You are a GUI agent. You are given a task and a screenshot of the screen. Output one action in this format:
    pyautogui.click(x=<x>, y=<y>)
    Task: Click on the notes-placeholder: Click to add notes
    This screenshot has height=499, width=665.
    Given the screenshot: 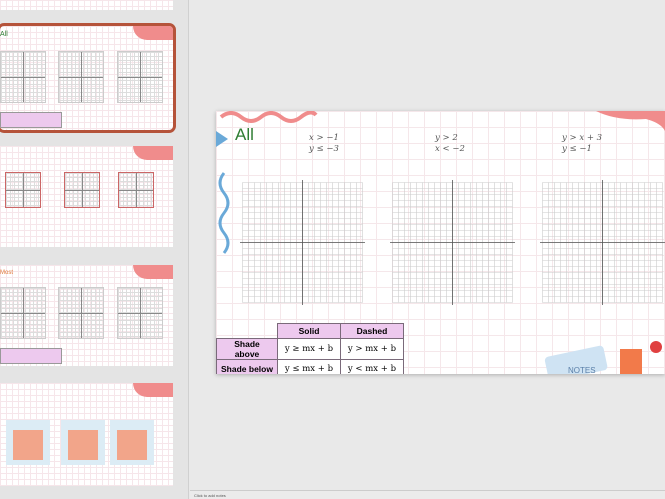 What is the action you would take?
    pyautogui.click(x=210, y=495)
    